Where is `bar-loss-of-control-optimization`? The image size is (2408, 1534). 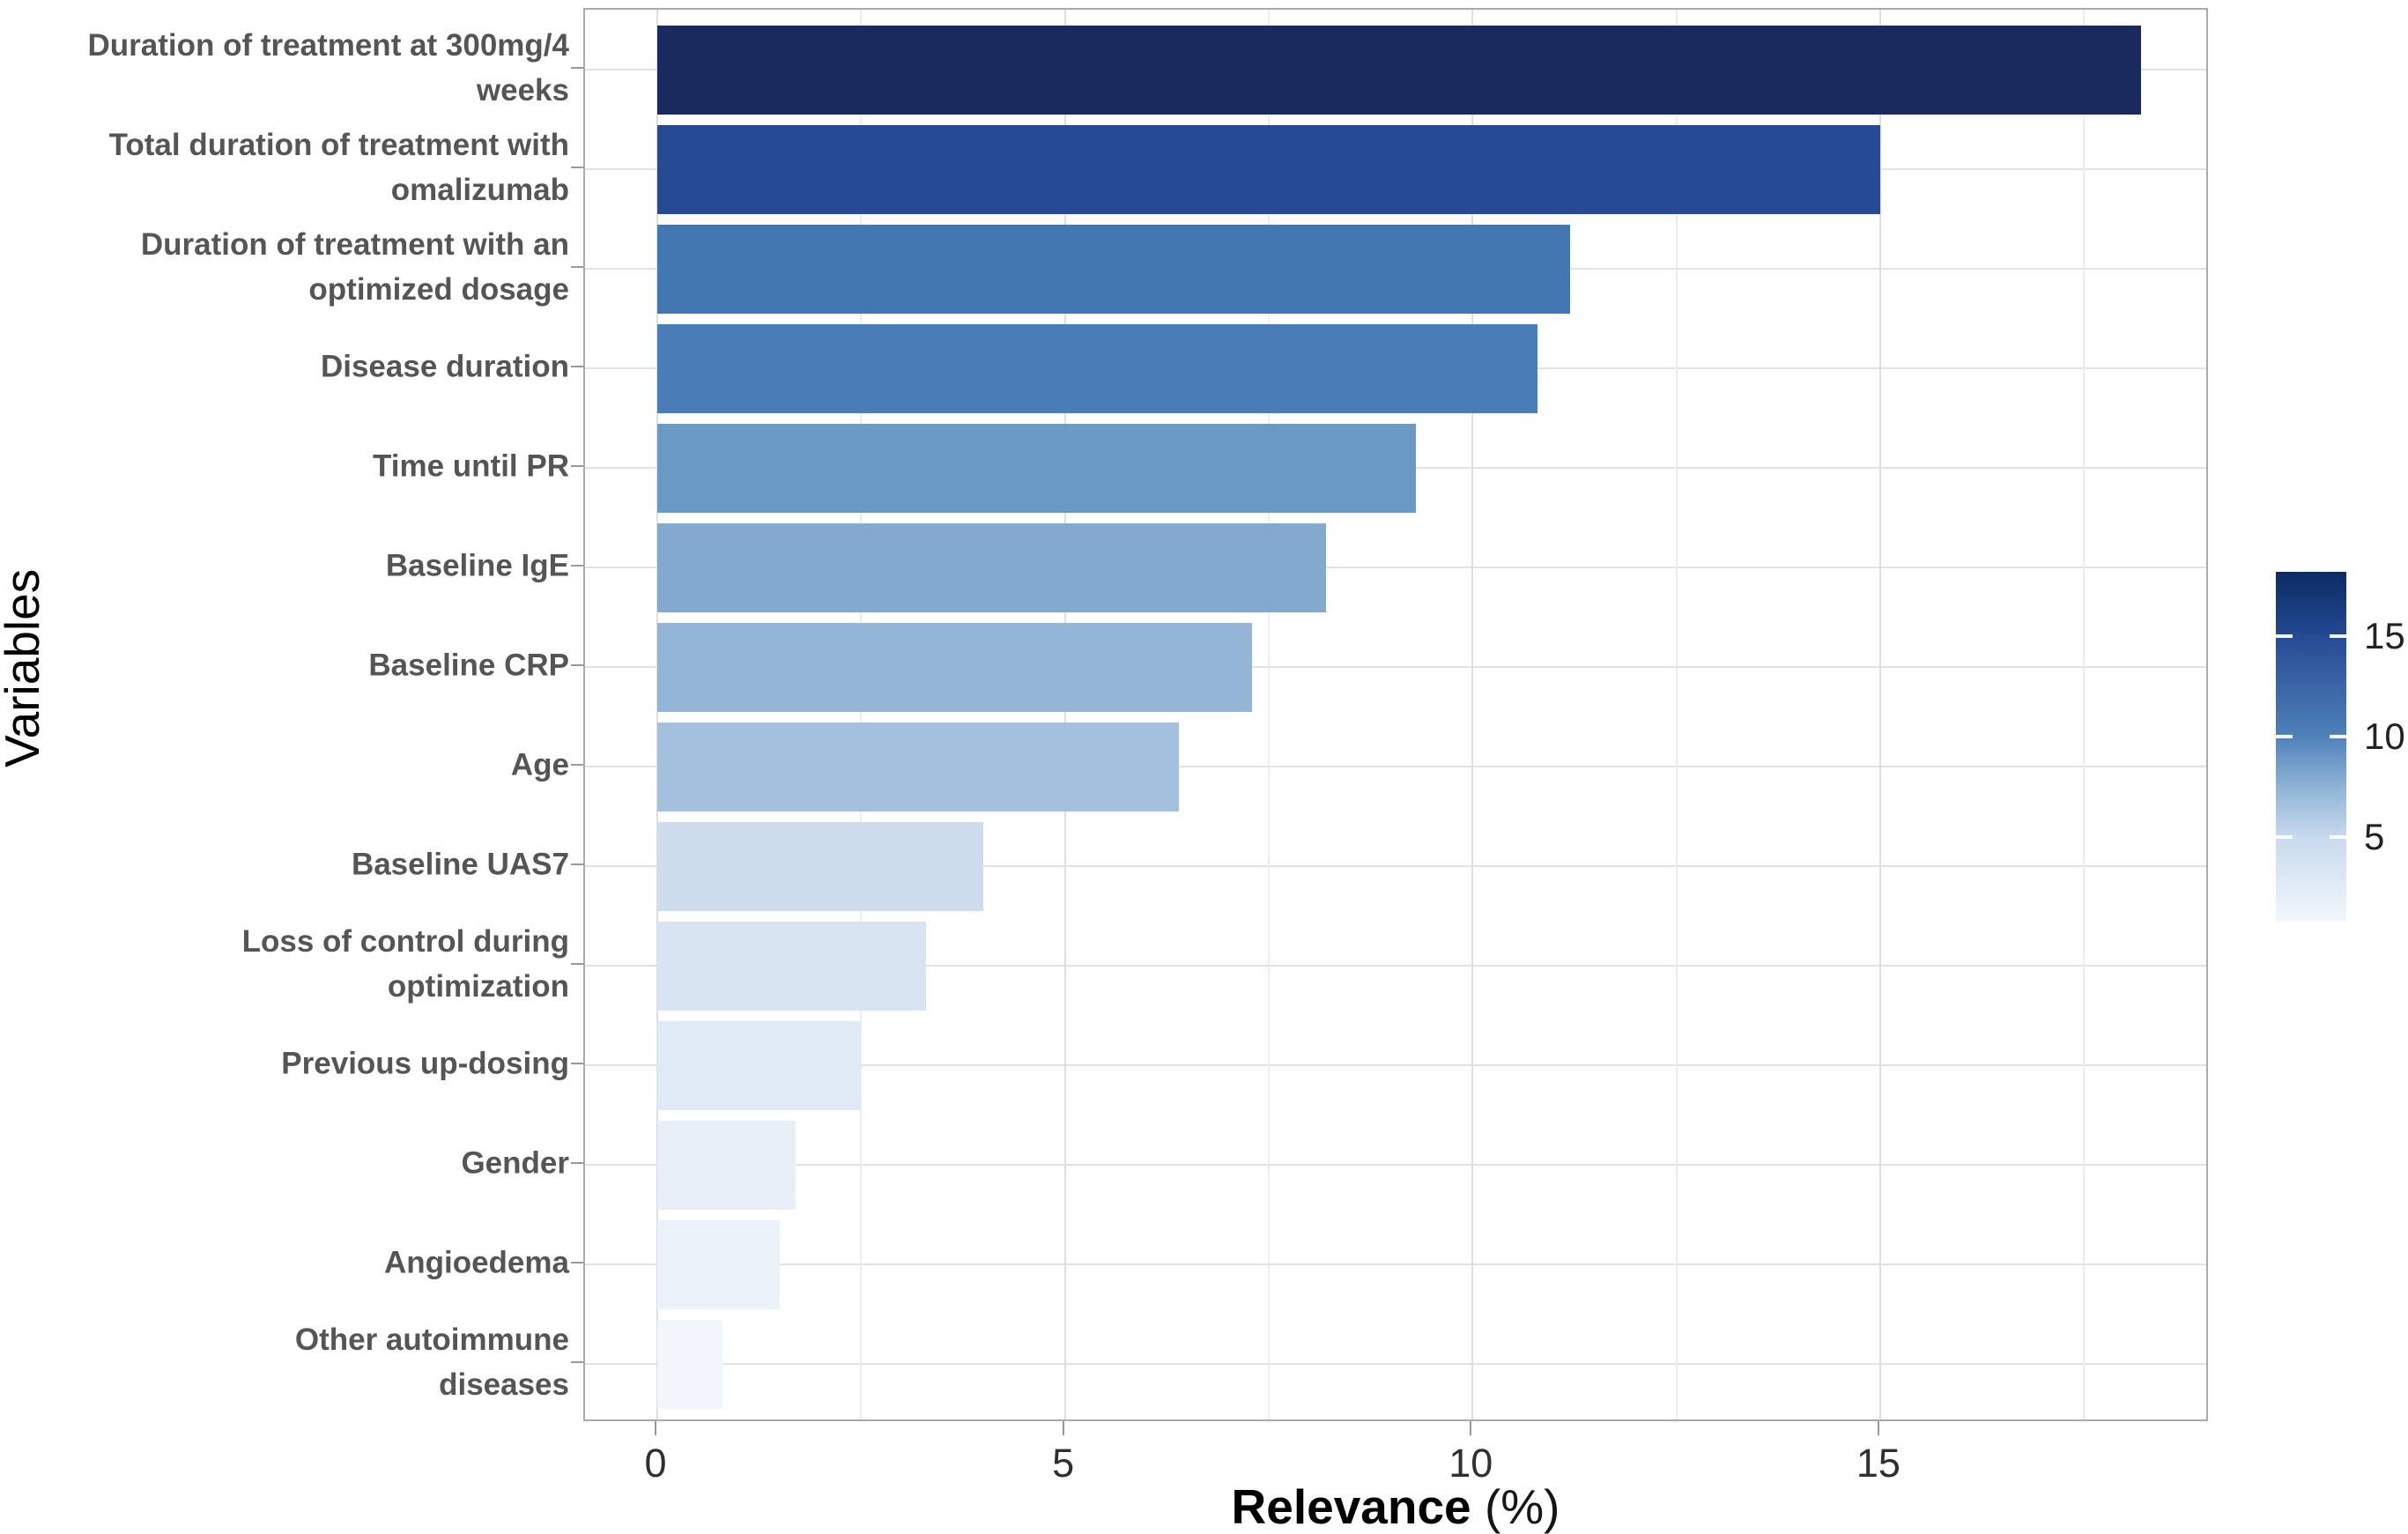 bar-loss-of-control-optimization is located at coordinates (792, 966).